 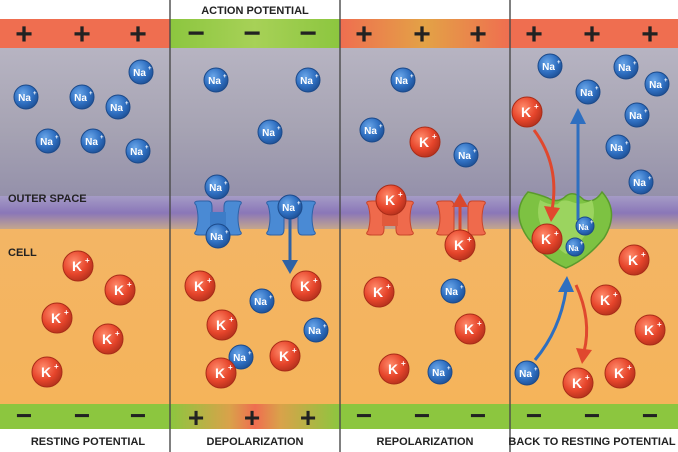 I want to click on bottom-signs-back-to-resting: − − −, so click(x=592, y=415).